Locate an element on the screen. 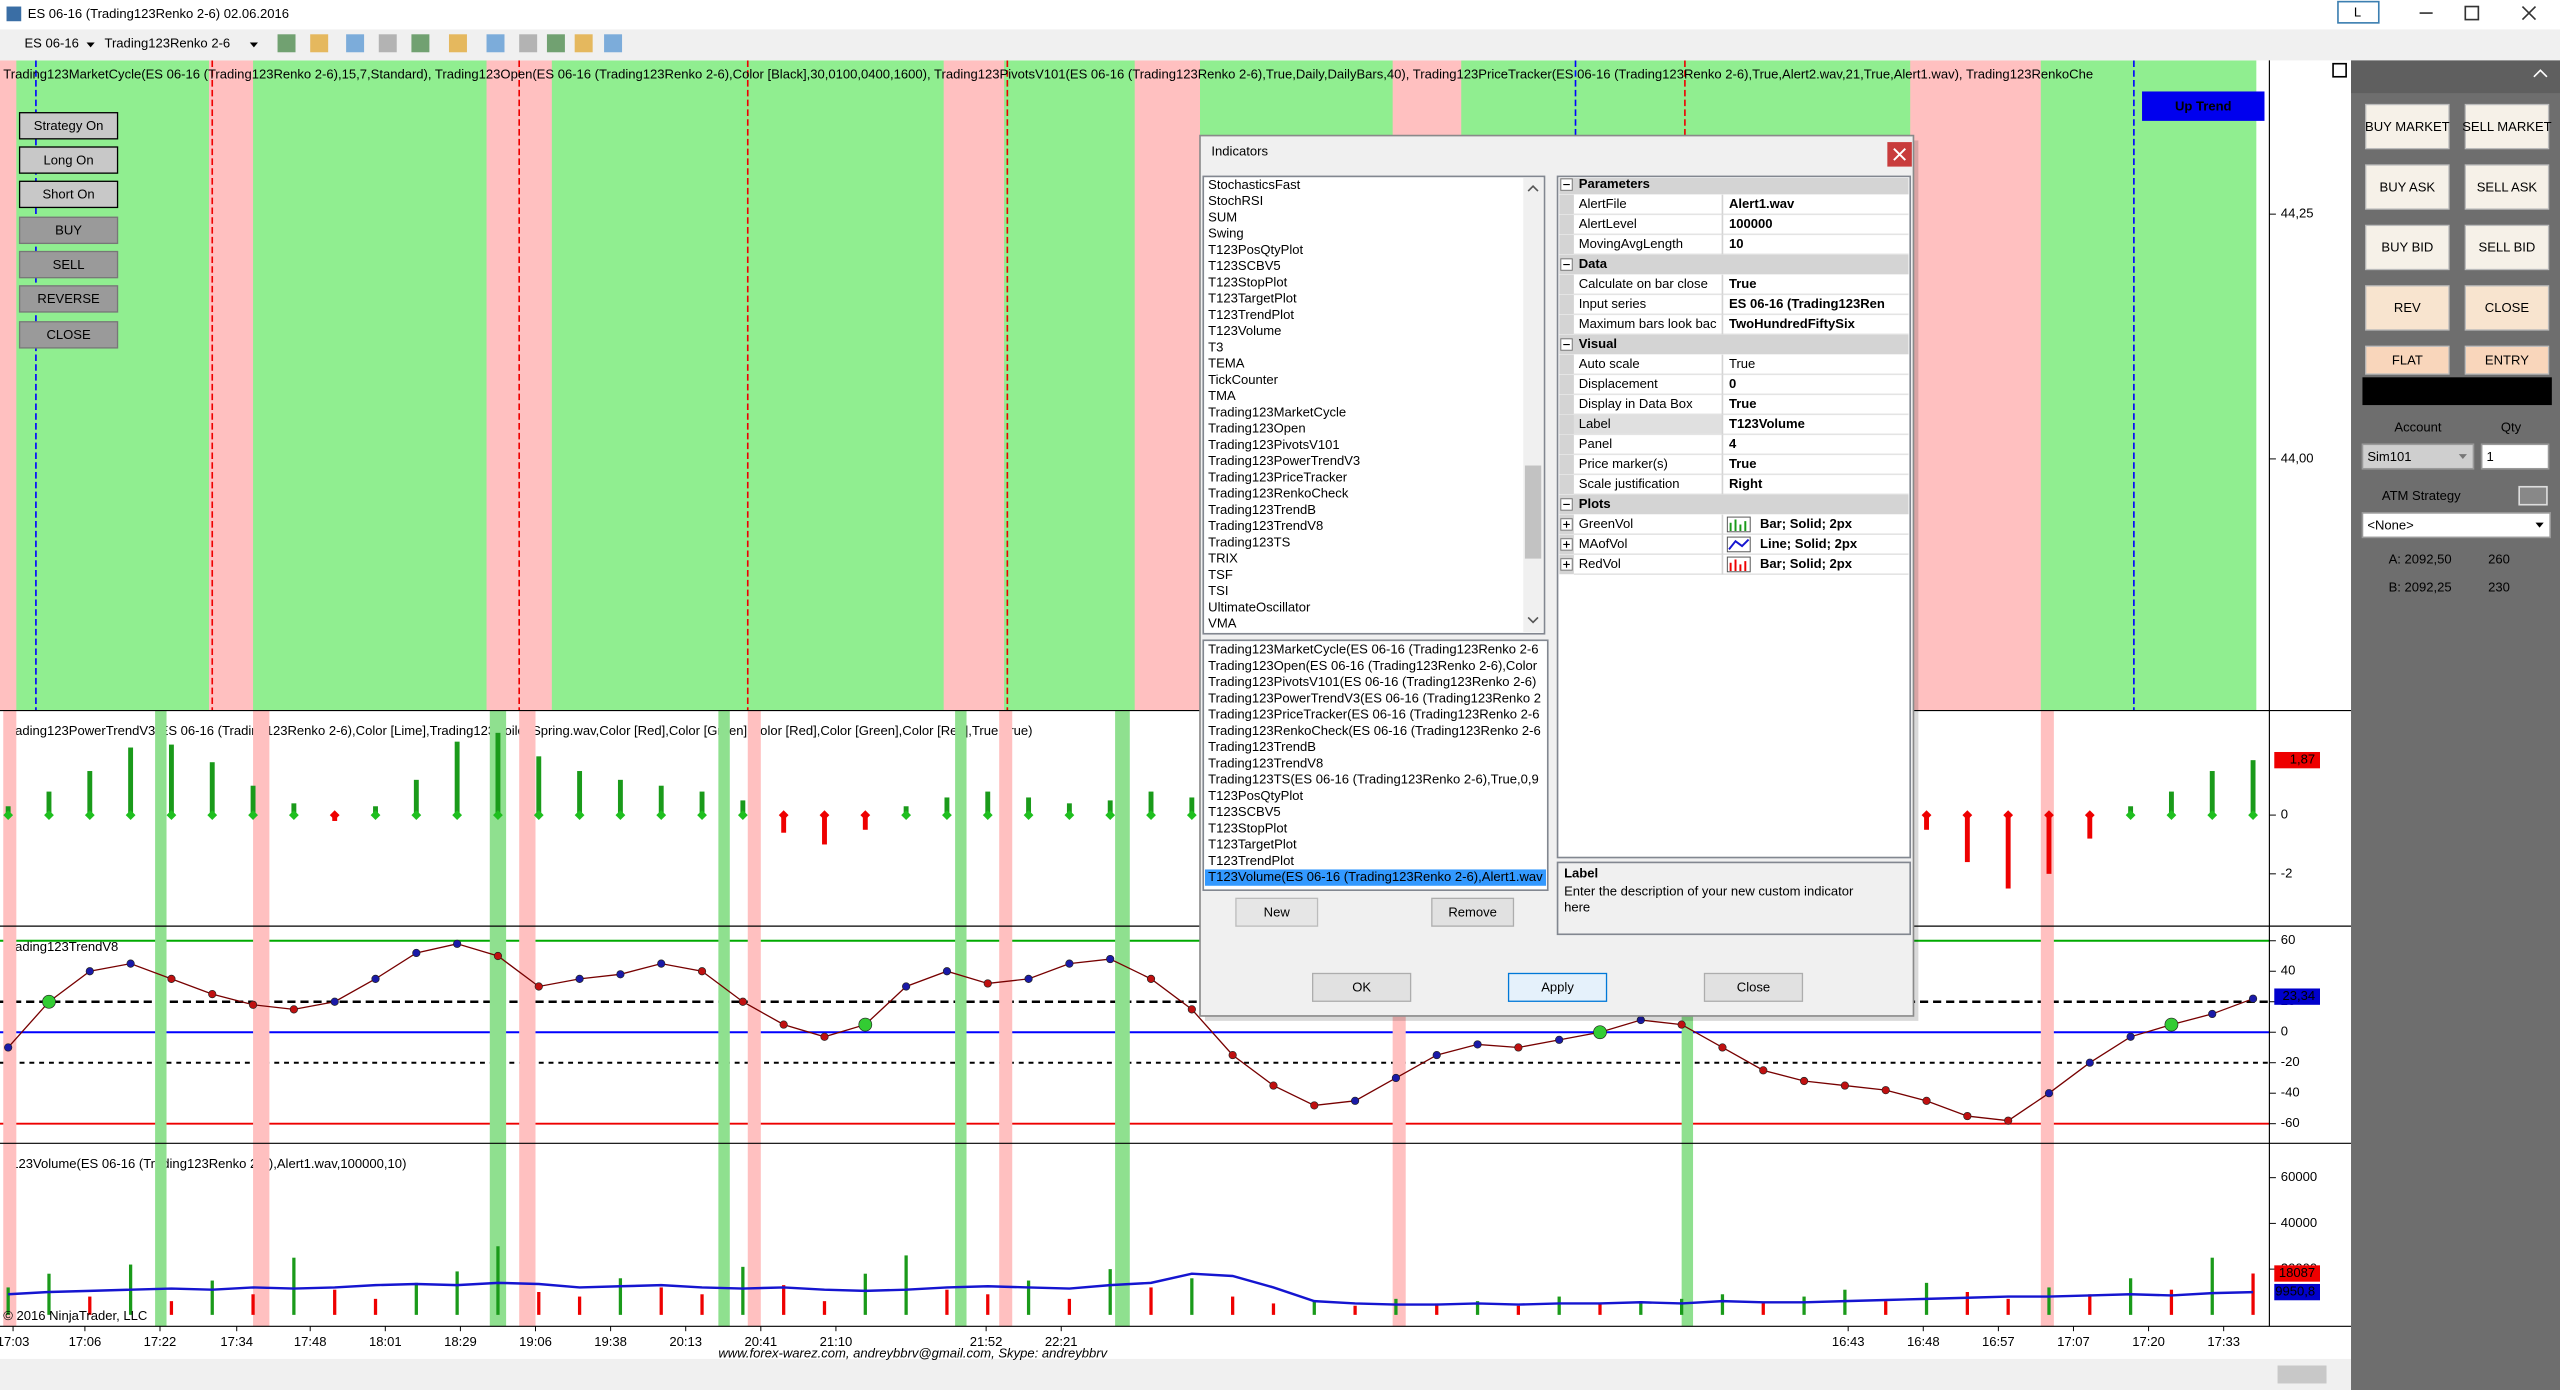 The height and width of the screenshot is (1390, 2560). strategy-button: SELL is located at coordinates (68, 264).